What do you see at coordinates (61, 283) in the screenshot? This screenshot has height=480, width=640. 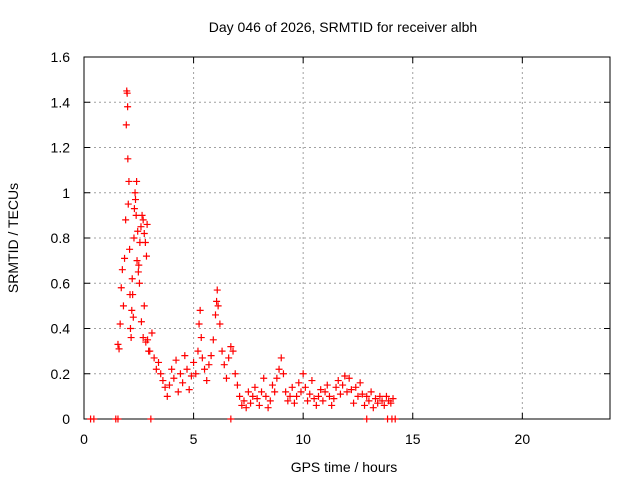 I see `y-tick-label: 0.6` at bounding box center [61, 283].